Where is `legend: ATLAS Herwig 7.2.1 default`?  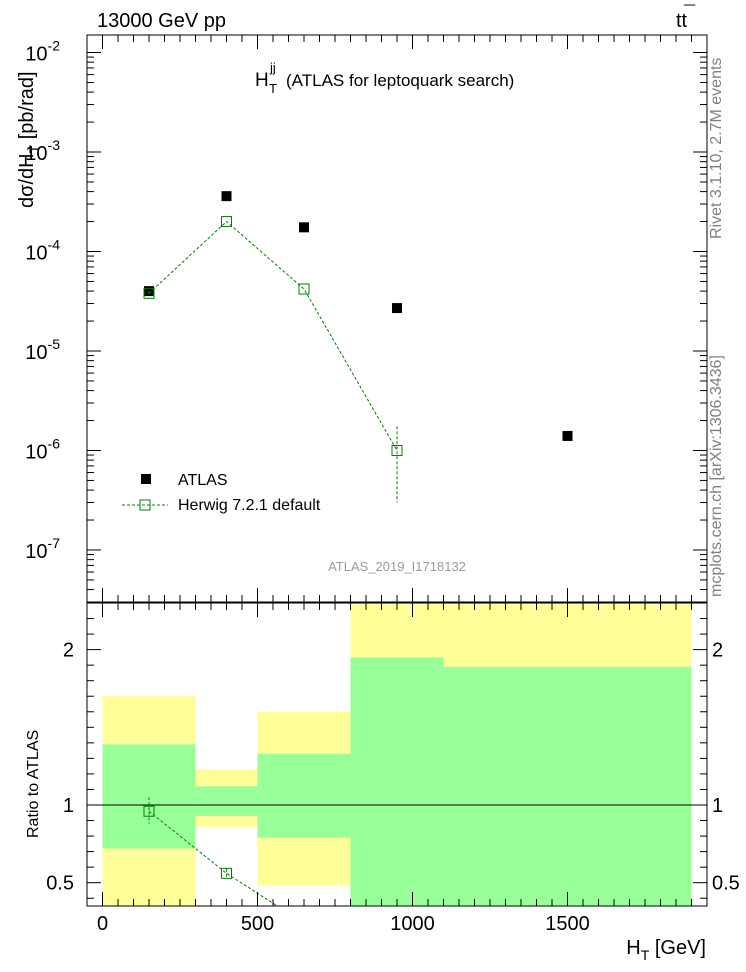 legend: ATLAS Herwig 7.2.1 default is located at coordinates (221, 493).